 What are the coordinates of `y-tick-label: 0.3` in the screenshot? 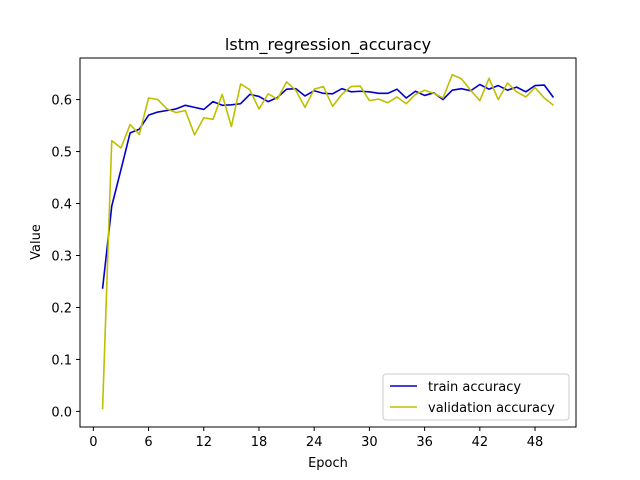 It's located at (61, 256).